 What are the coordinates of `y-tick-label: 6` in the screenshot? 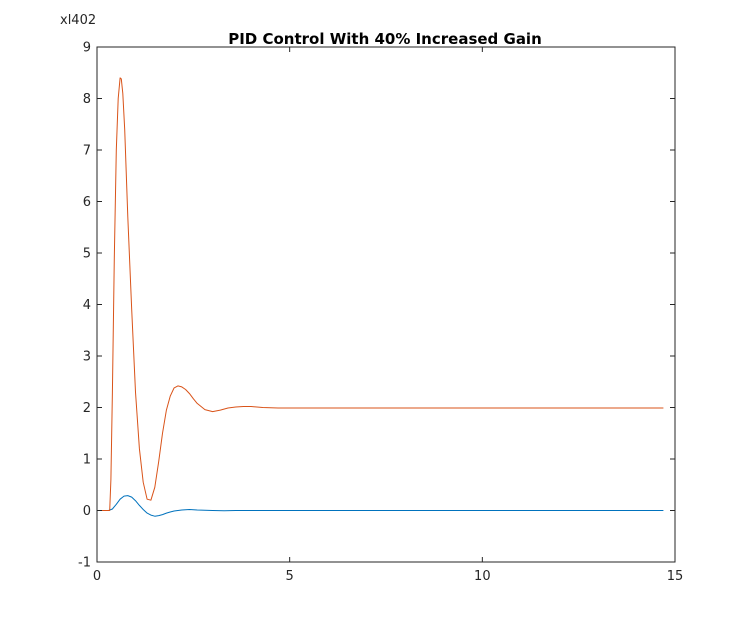 It's located at (87, 202).